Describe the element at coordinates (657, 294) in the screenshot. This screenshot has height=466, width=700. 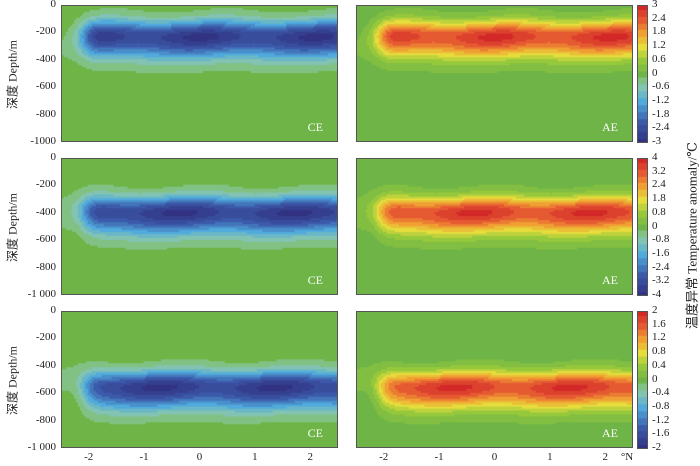
I see `colorbar-tick-label: -4` at that location.